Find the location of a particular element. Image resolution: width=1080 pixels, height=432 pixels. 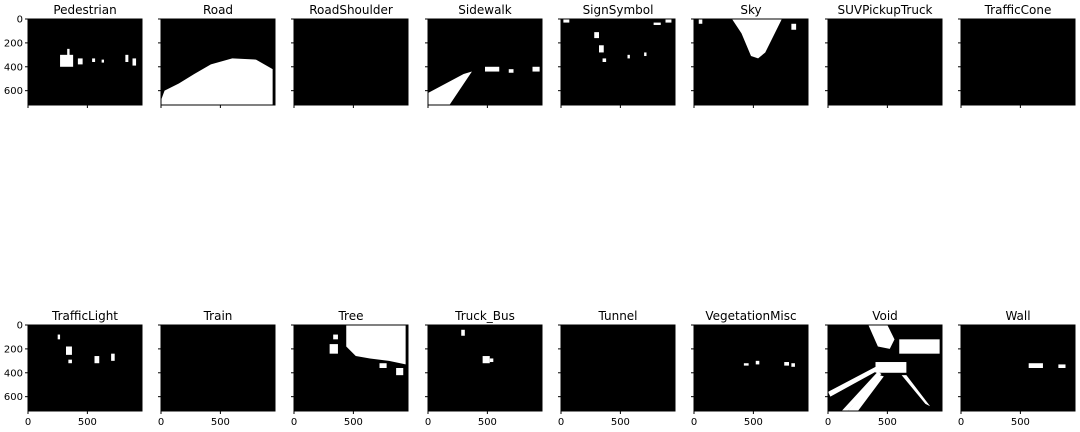

panel-title: Tree is located at coordinates (350, 316).